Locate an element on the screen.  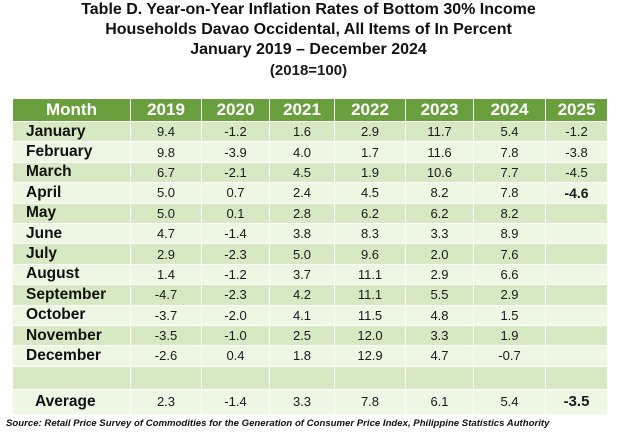
value-cell: 11.6 is located at coordinates (439, 152).